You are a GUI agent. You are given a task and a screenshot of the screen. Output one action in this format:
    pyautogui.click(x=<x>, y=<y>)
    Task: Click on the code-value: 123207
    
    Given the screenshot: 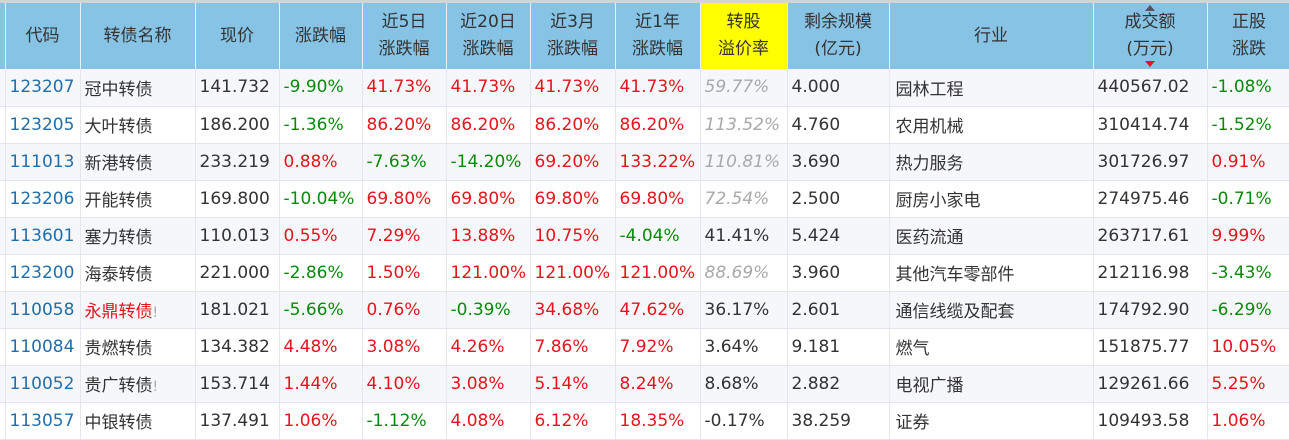 What is the action you would take?
    pyautogui.click(x=42, y=87)
    